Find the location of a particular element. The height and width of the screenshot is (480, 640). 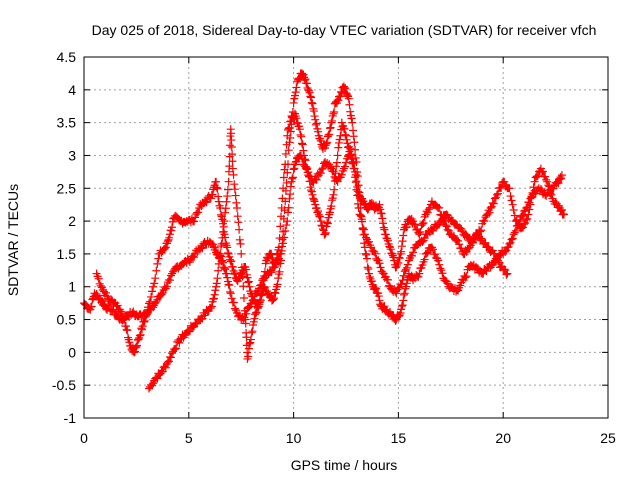

y-tick-label: 3.5 is located at coordinates (67, 123).